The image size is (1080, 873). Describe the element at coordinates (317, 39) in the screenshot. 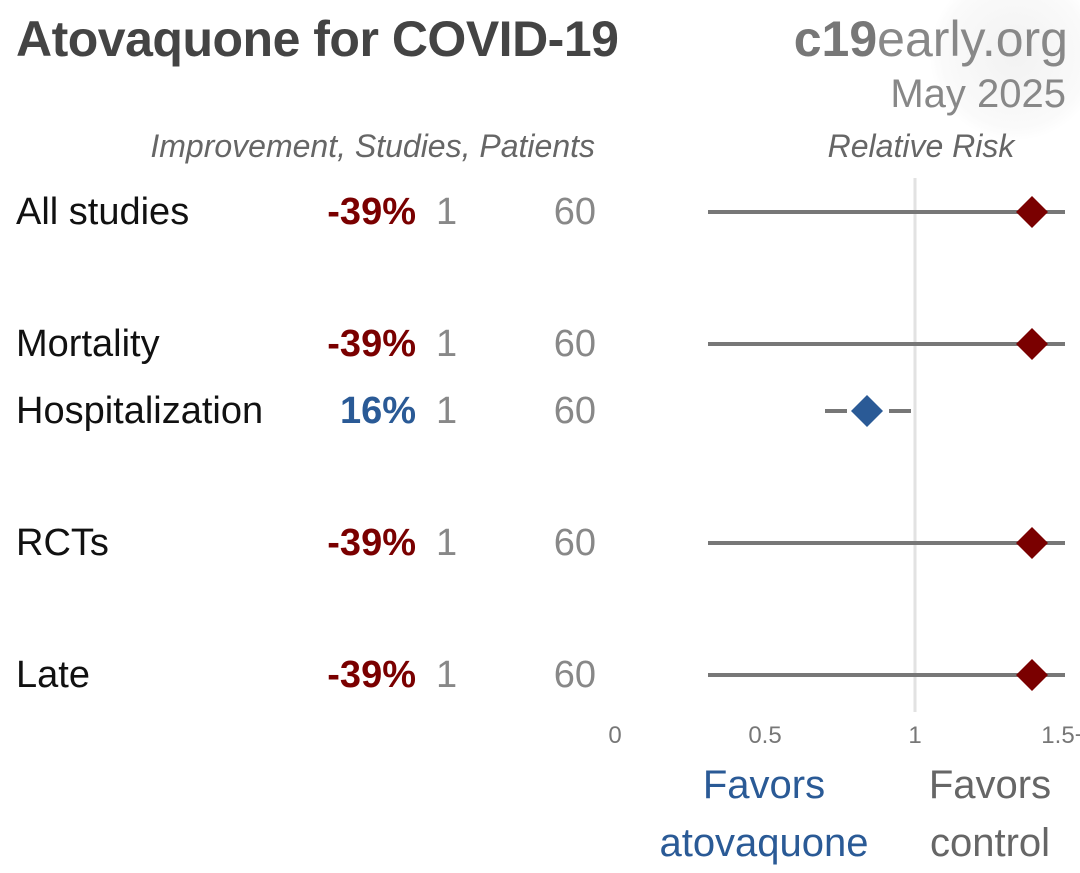

I see `page-title: Atovaquone for COVID-19` at that location.